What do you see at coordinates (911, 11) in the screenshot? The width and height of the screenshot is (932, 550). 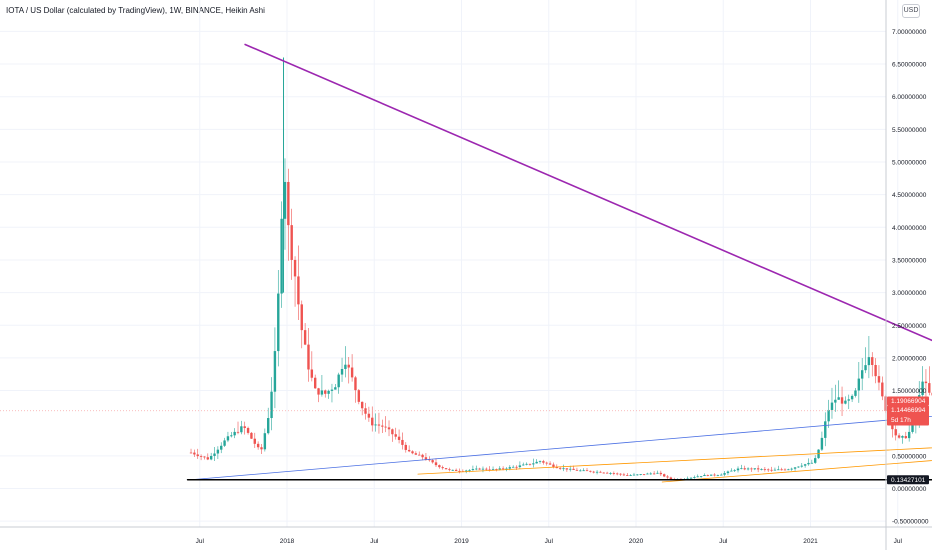 I see `currency-badge: USD` at bounding box center [911, 11].